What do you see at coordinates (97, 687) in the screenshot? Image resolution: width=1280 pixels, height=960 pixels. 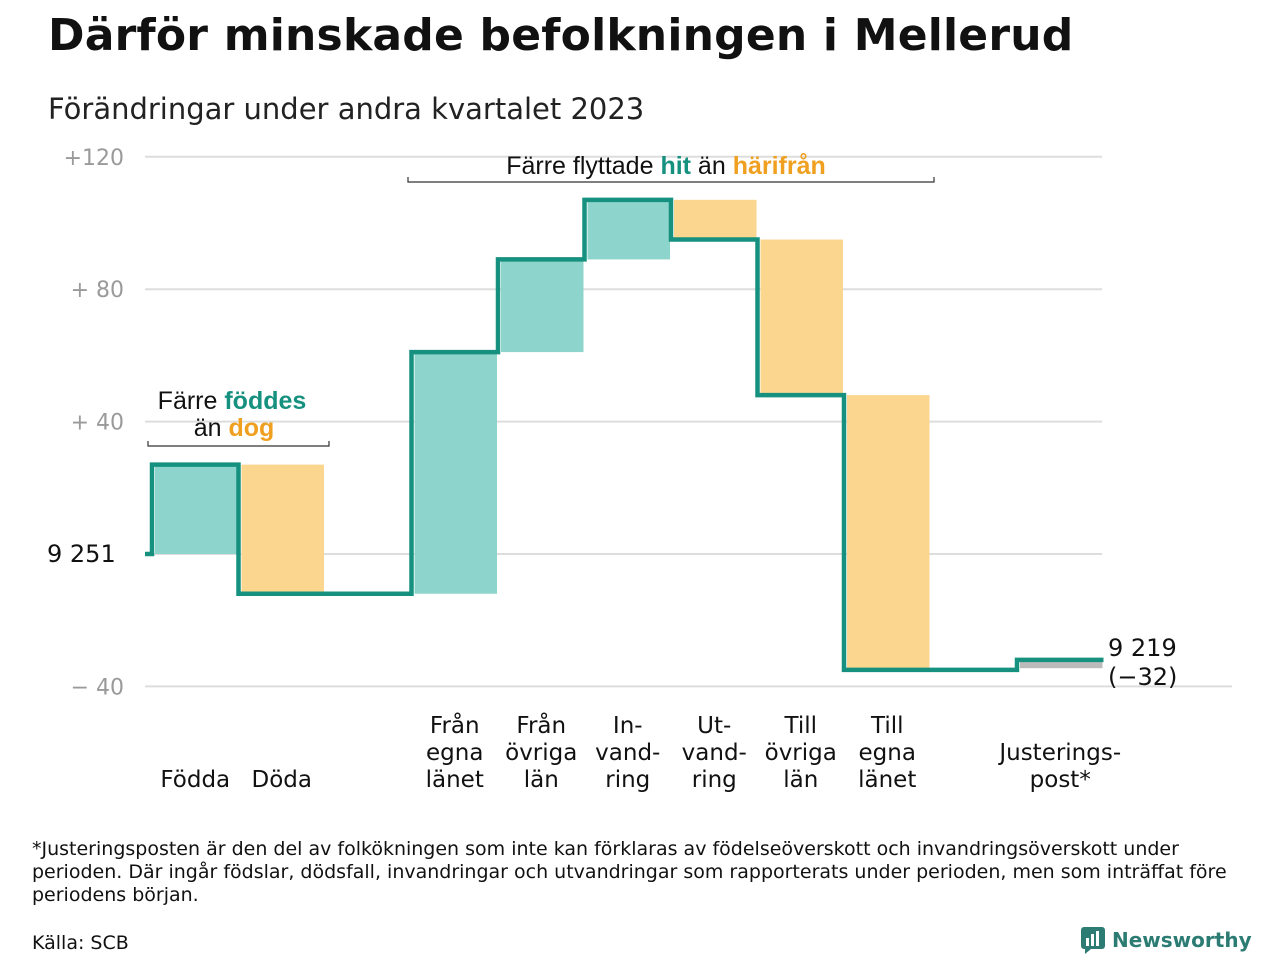 I see `y-tick-label: − 40` at bounding box center [97, 687].